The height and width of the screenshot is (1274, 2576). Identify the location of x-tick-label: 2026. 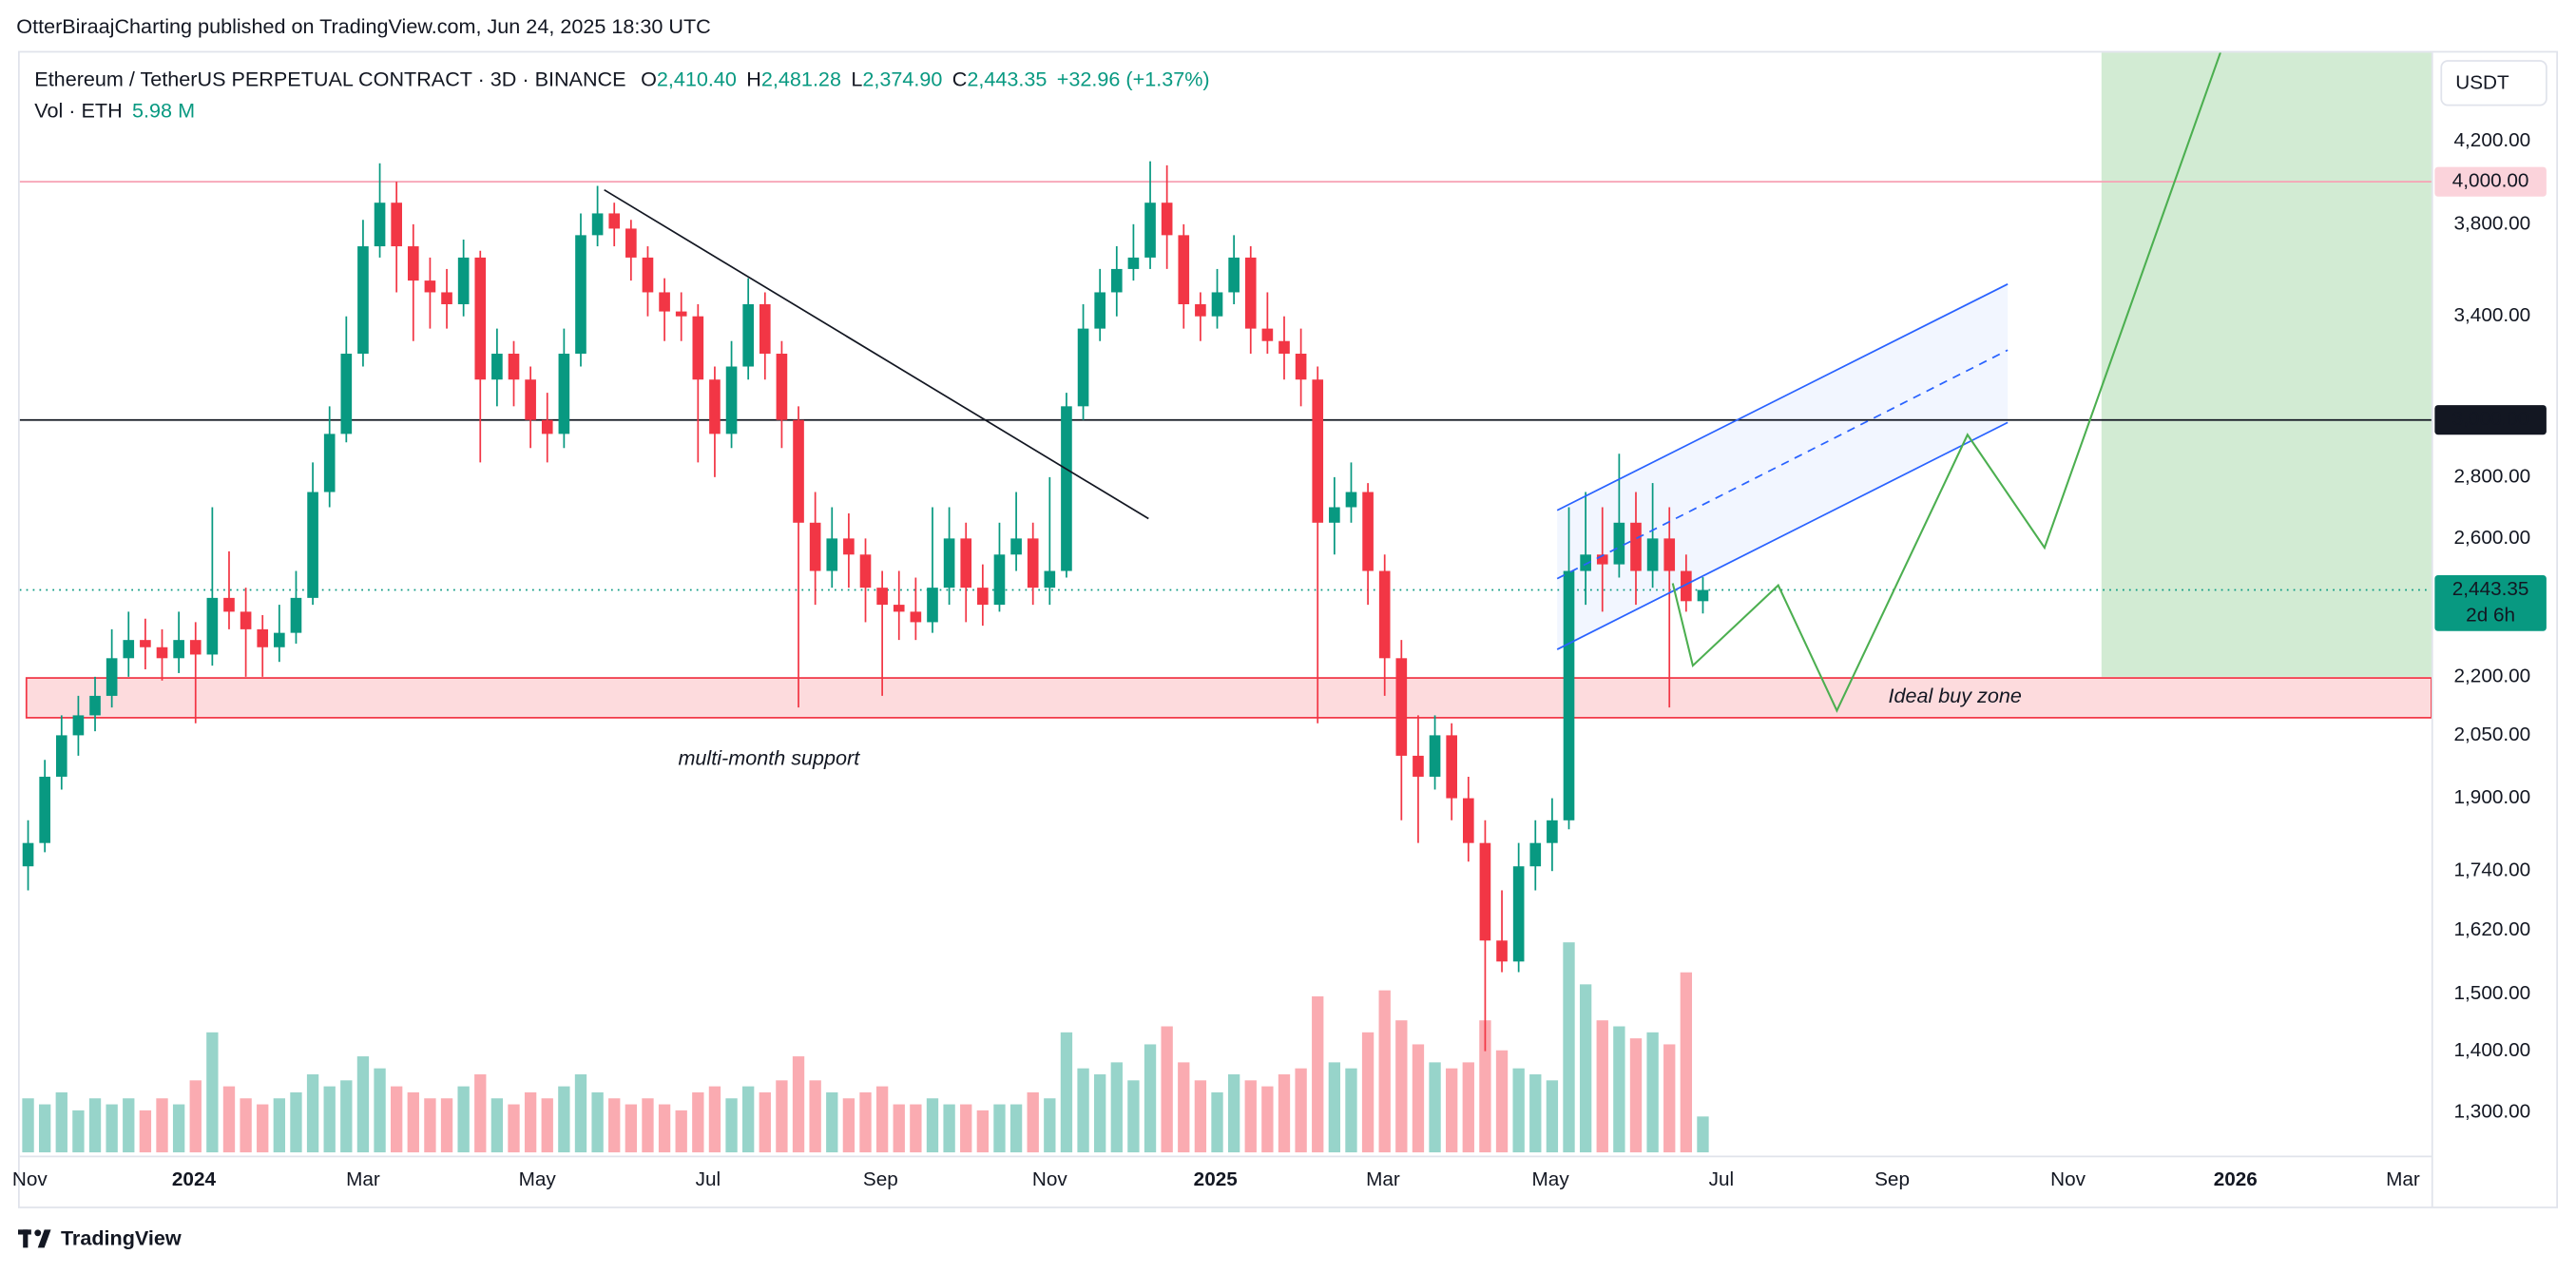
(2236, 1179).